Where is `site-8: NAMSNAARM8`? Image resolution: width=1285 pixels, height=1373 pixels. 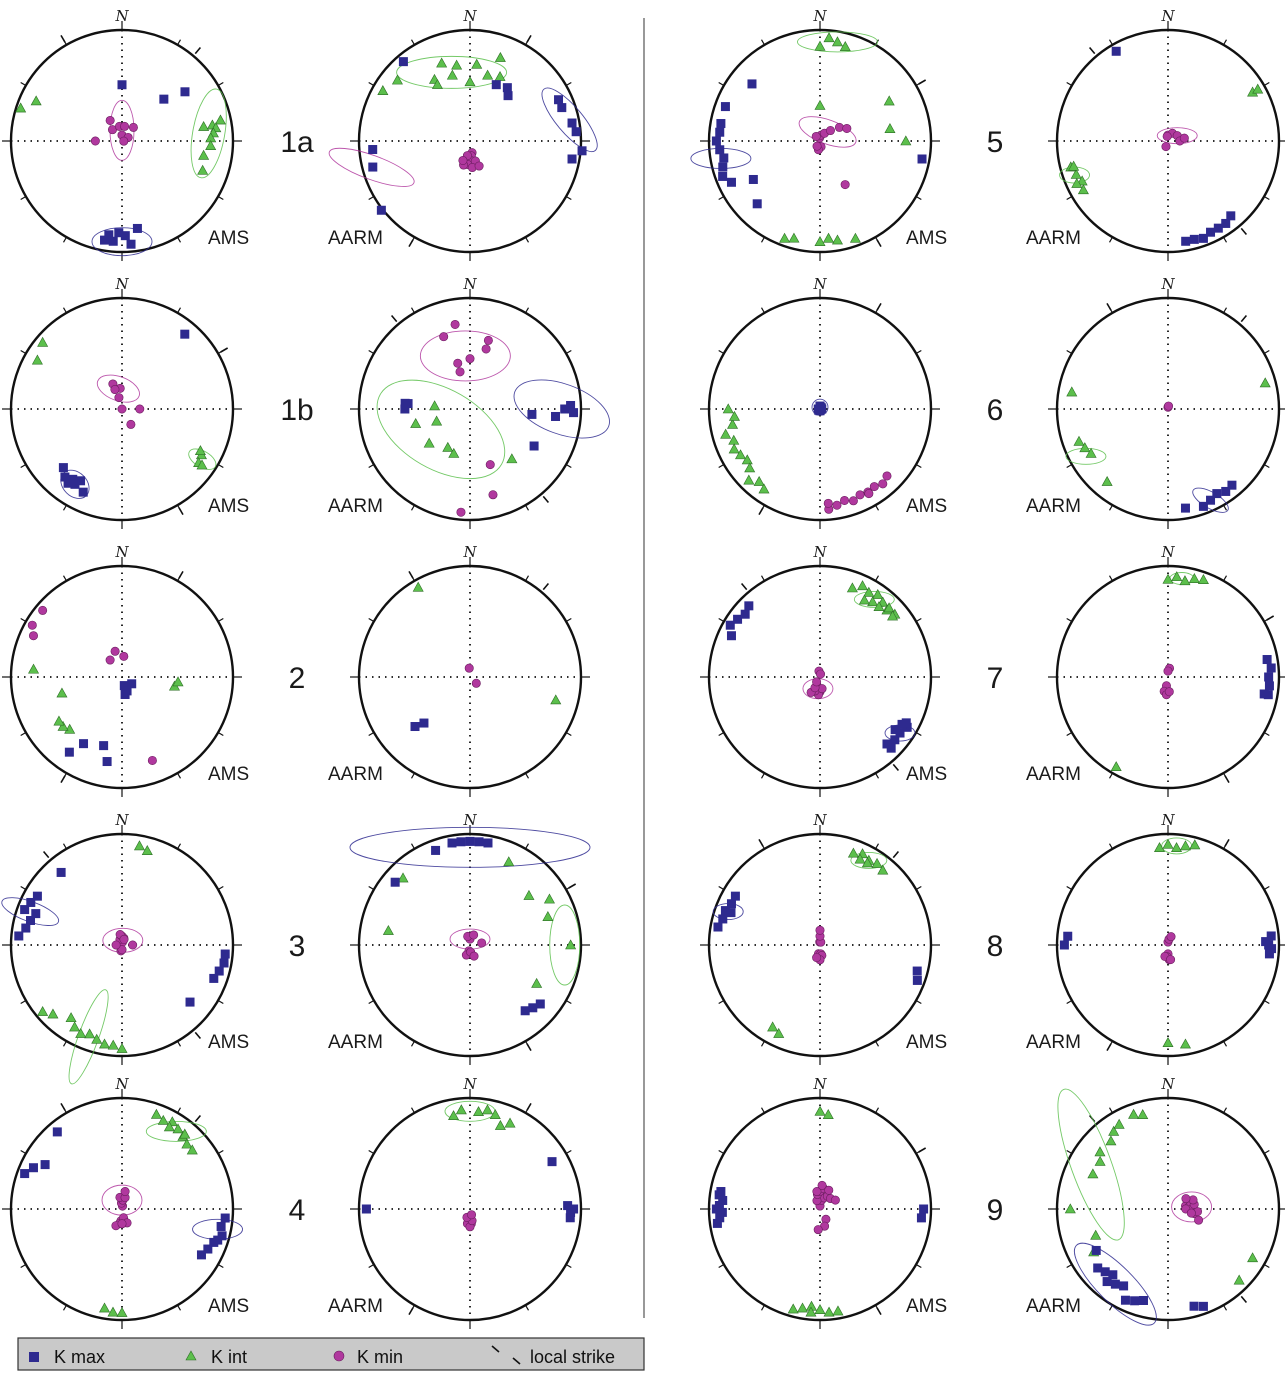
site-8: NAMSNAARM8 is located at coordinates (992, 938).